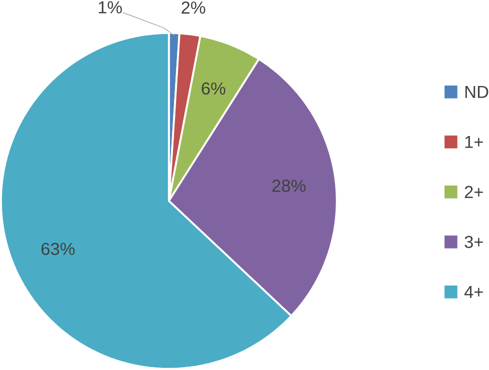 The height and width of the screenshot is (370, 489). I want to click on data-label: 63%, so click(58, 249).